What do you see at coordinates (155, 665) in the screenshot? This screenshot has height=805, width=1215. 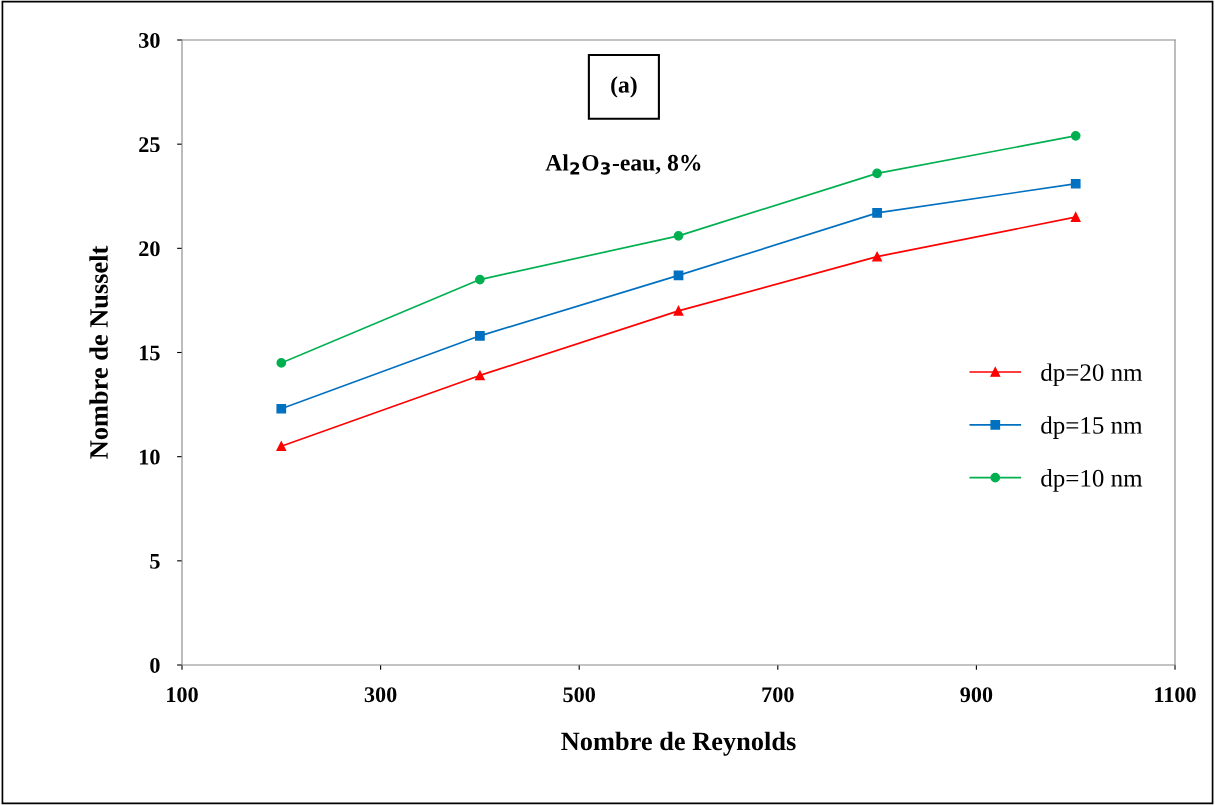 I see `y-tick-label: 0` at bounding box center [155, 665].